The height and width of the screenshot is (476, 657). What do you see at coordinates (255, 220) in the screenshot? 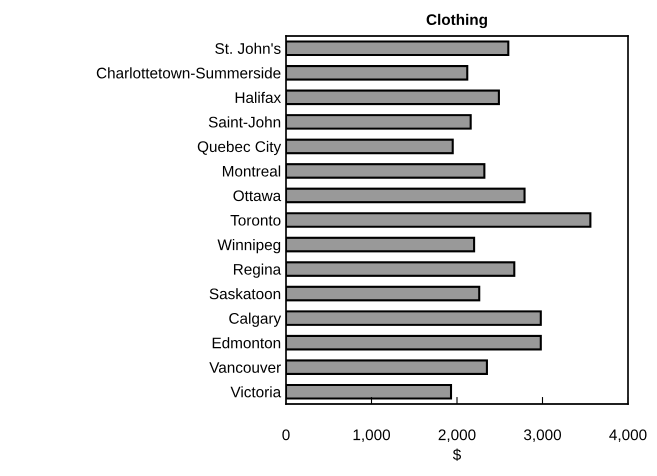
I see `y-tick-label: Toronto` at bounding box center [255, 220].